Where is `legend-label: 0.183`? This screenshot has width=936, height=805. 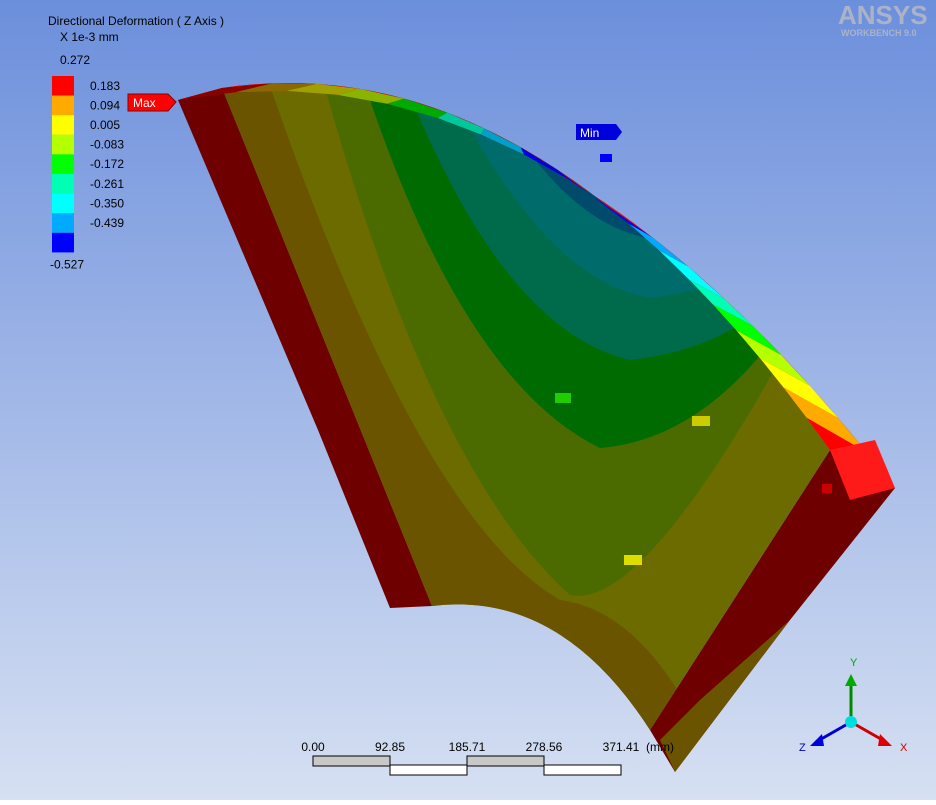
legend-label: 0.183 is located at coordinates (105, 86).